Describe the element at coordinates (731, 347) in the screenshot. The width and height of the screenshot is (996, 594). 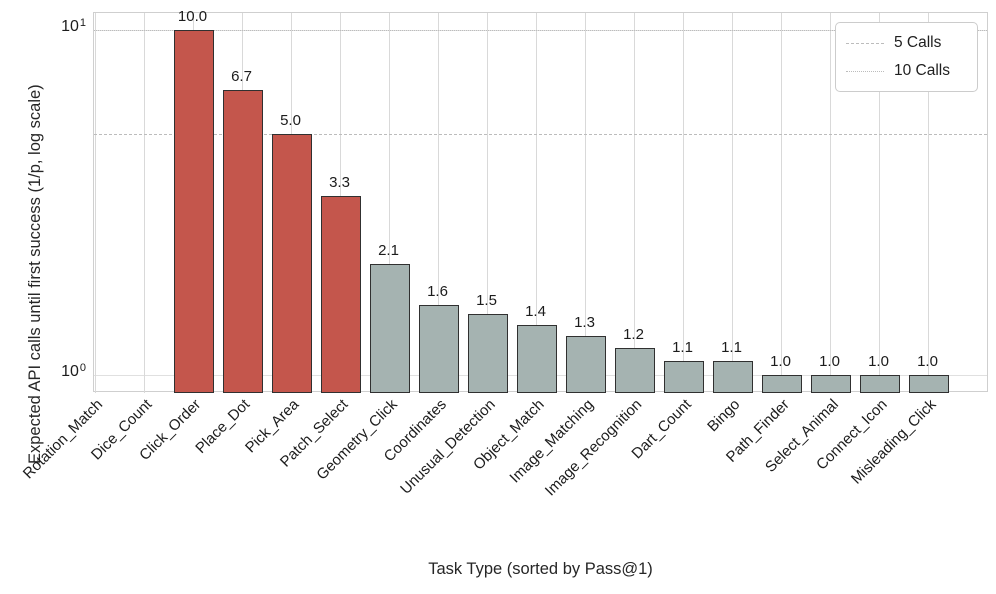
I see `value-label-bingo: 1.1` at that location.